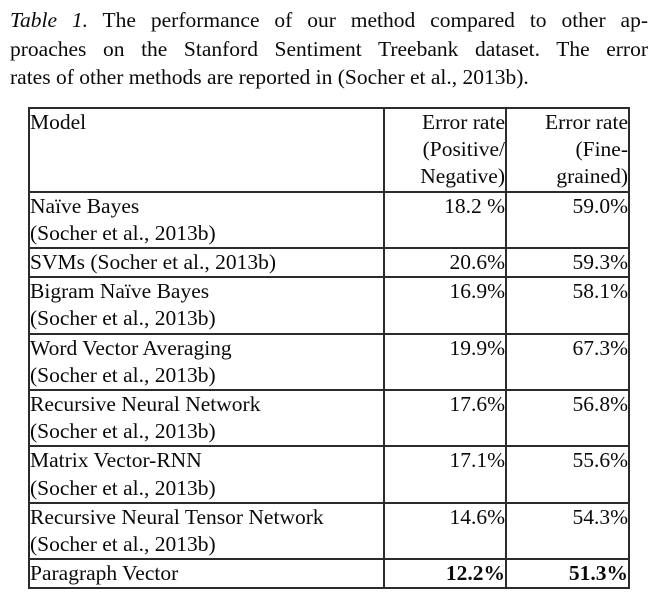 The height and width of the screenshot is (594, 656). I want to click on fine-error-value: 54.3%, so click(567, 531).